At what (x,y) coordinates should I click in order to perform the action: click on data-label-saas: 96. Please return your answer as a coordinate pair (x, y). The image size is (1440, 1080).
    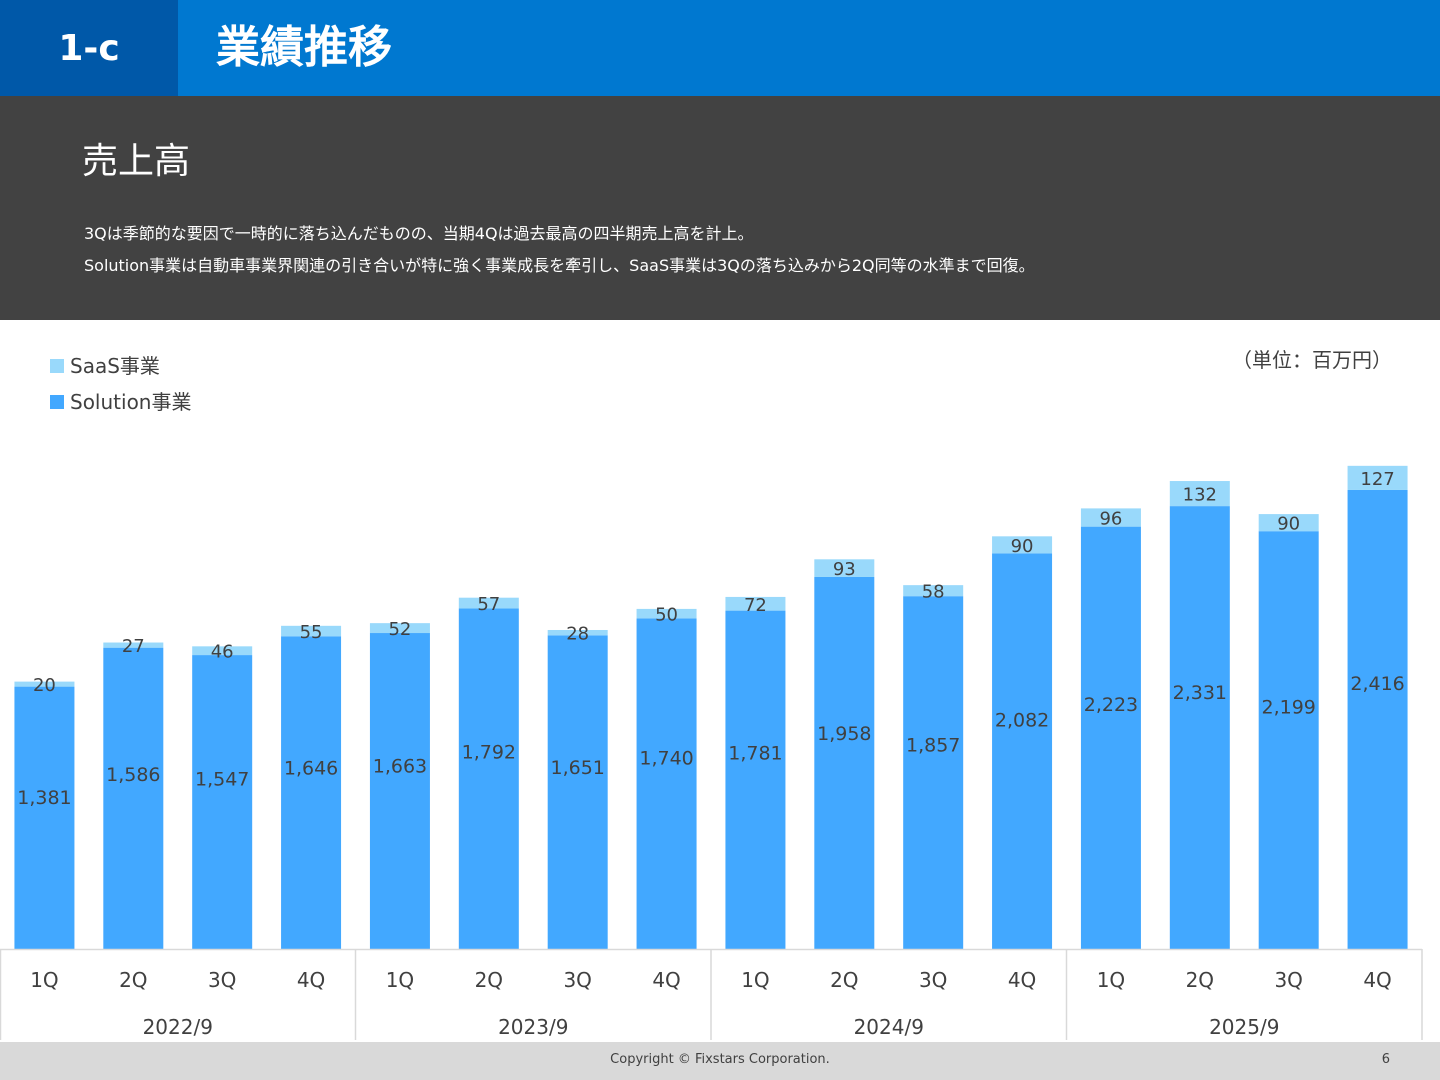
    Looking at the image, I should click on (1110, 519).